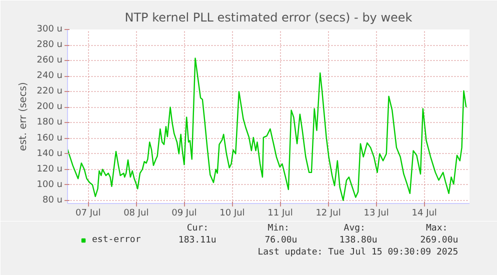 The height and width of the screenshot is (275, 497). Describe the element at coordinates (49, 123) in the screenshot. I see `y-tick-label: 180 u` at that location.